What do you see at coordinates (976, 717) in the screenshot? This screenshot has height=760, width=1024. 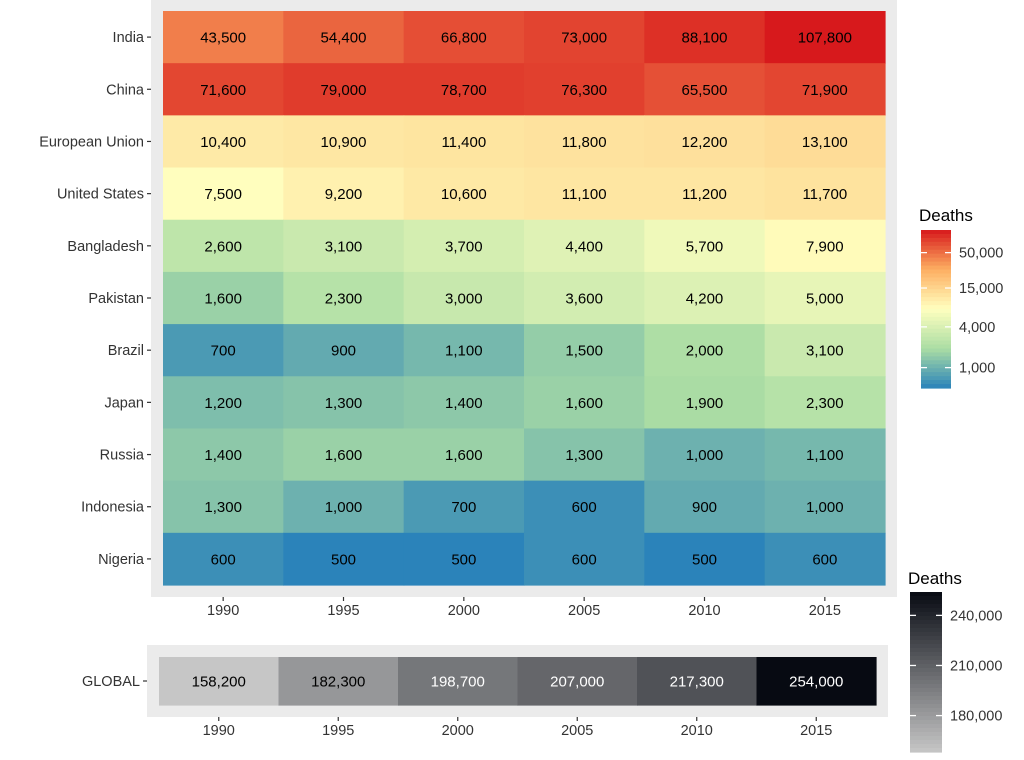 I see `legend-break-label: 180,000` at bounding box center [976, 717].